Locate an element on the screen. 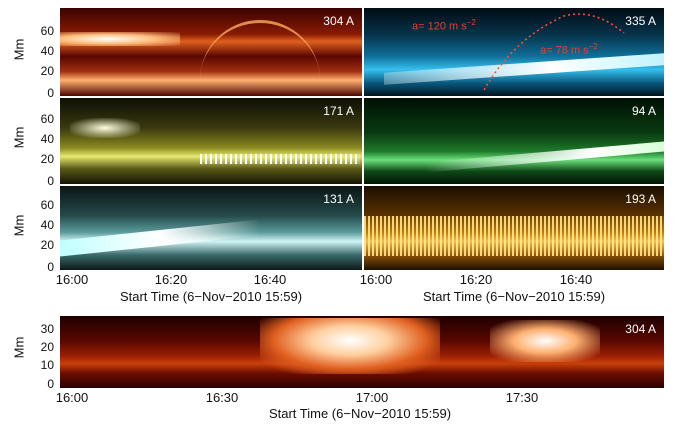  panel-304-loop is located at coordinates (260, 51).